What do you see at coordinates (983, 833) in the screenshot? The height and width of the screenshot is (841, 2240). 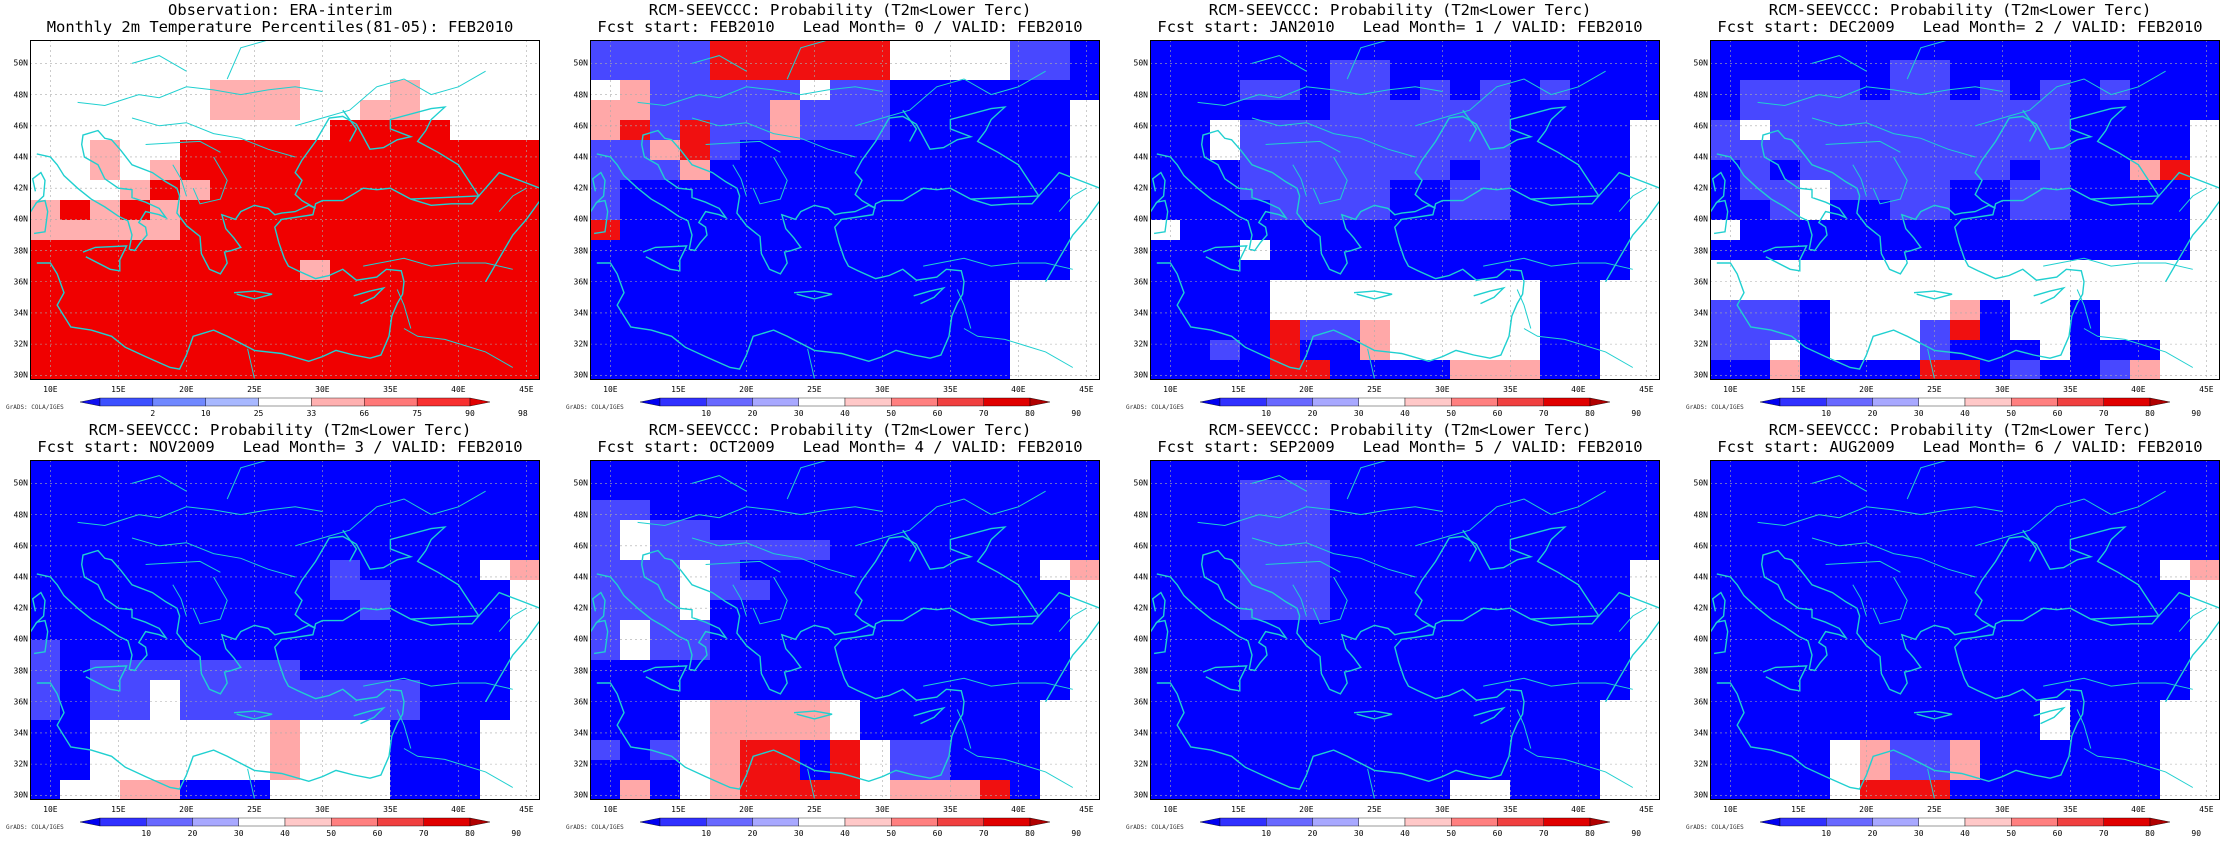 I see `colorbar-label: 70` at bounding box center [983, 833].